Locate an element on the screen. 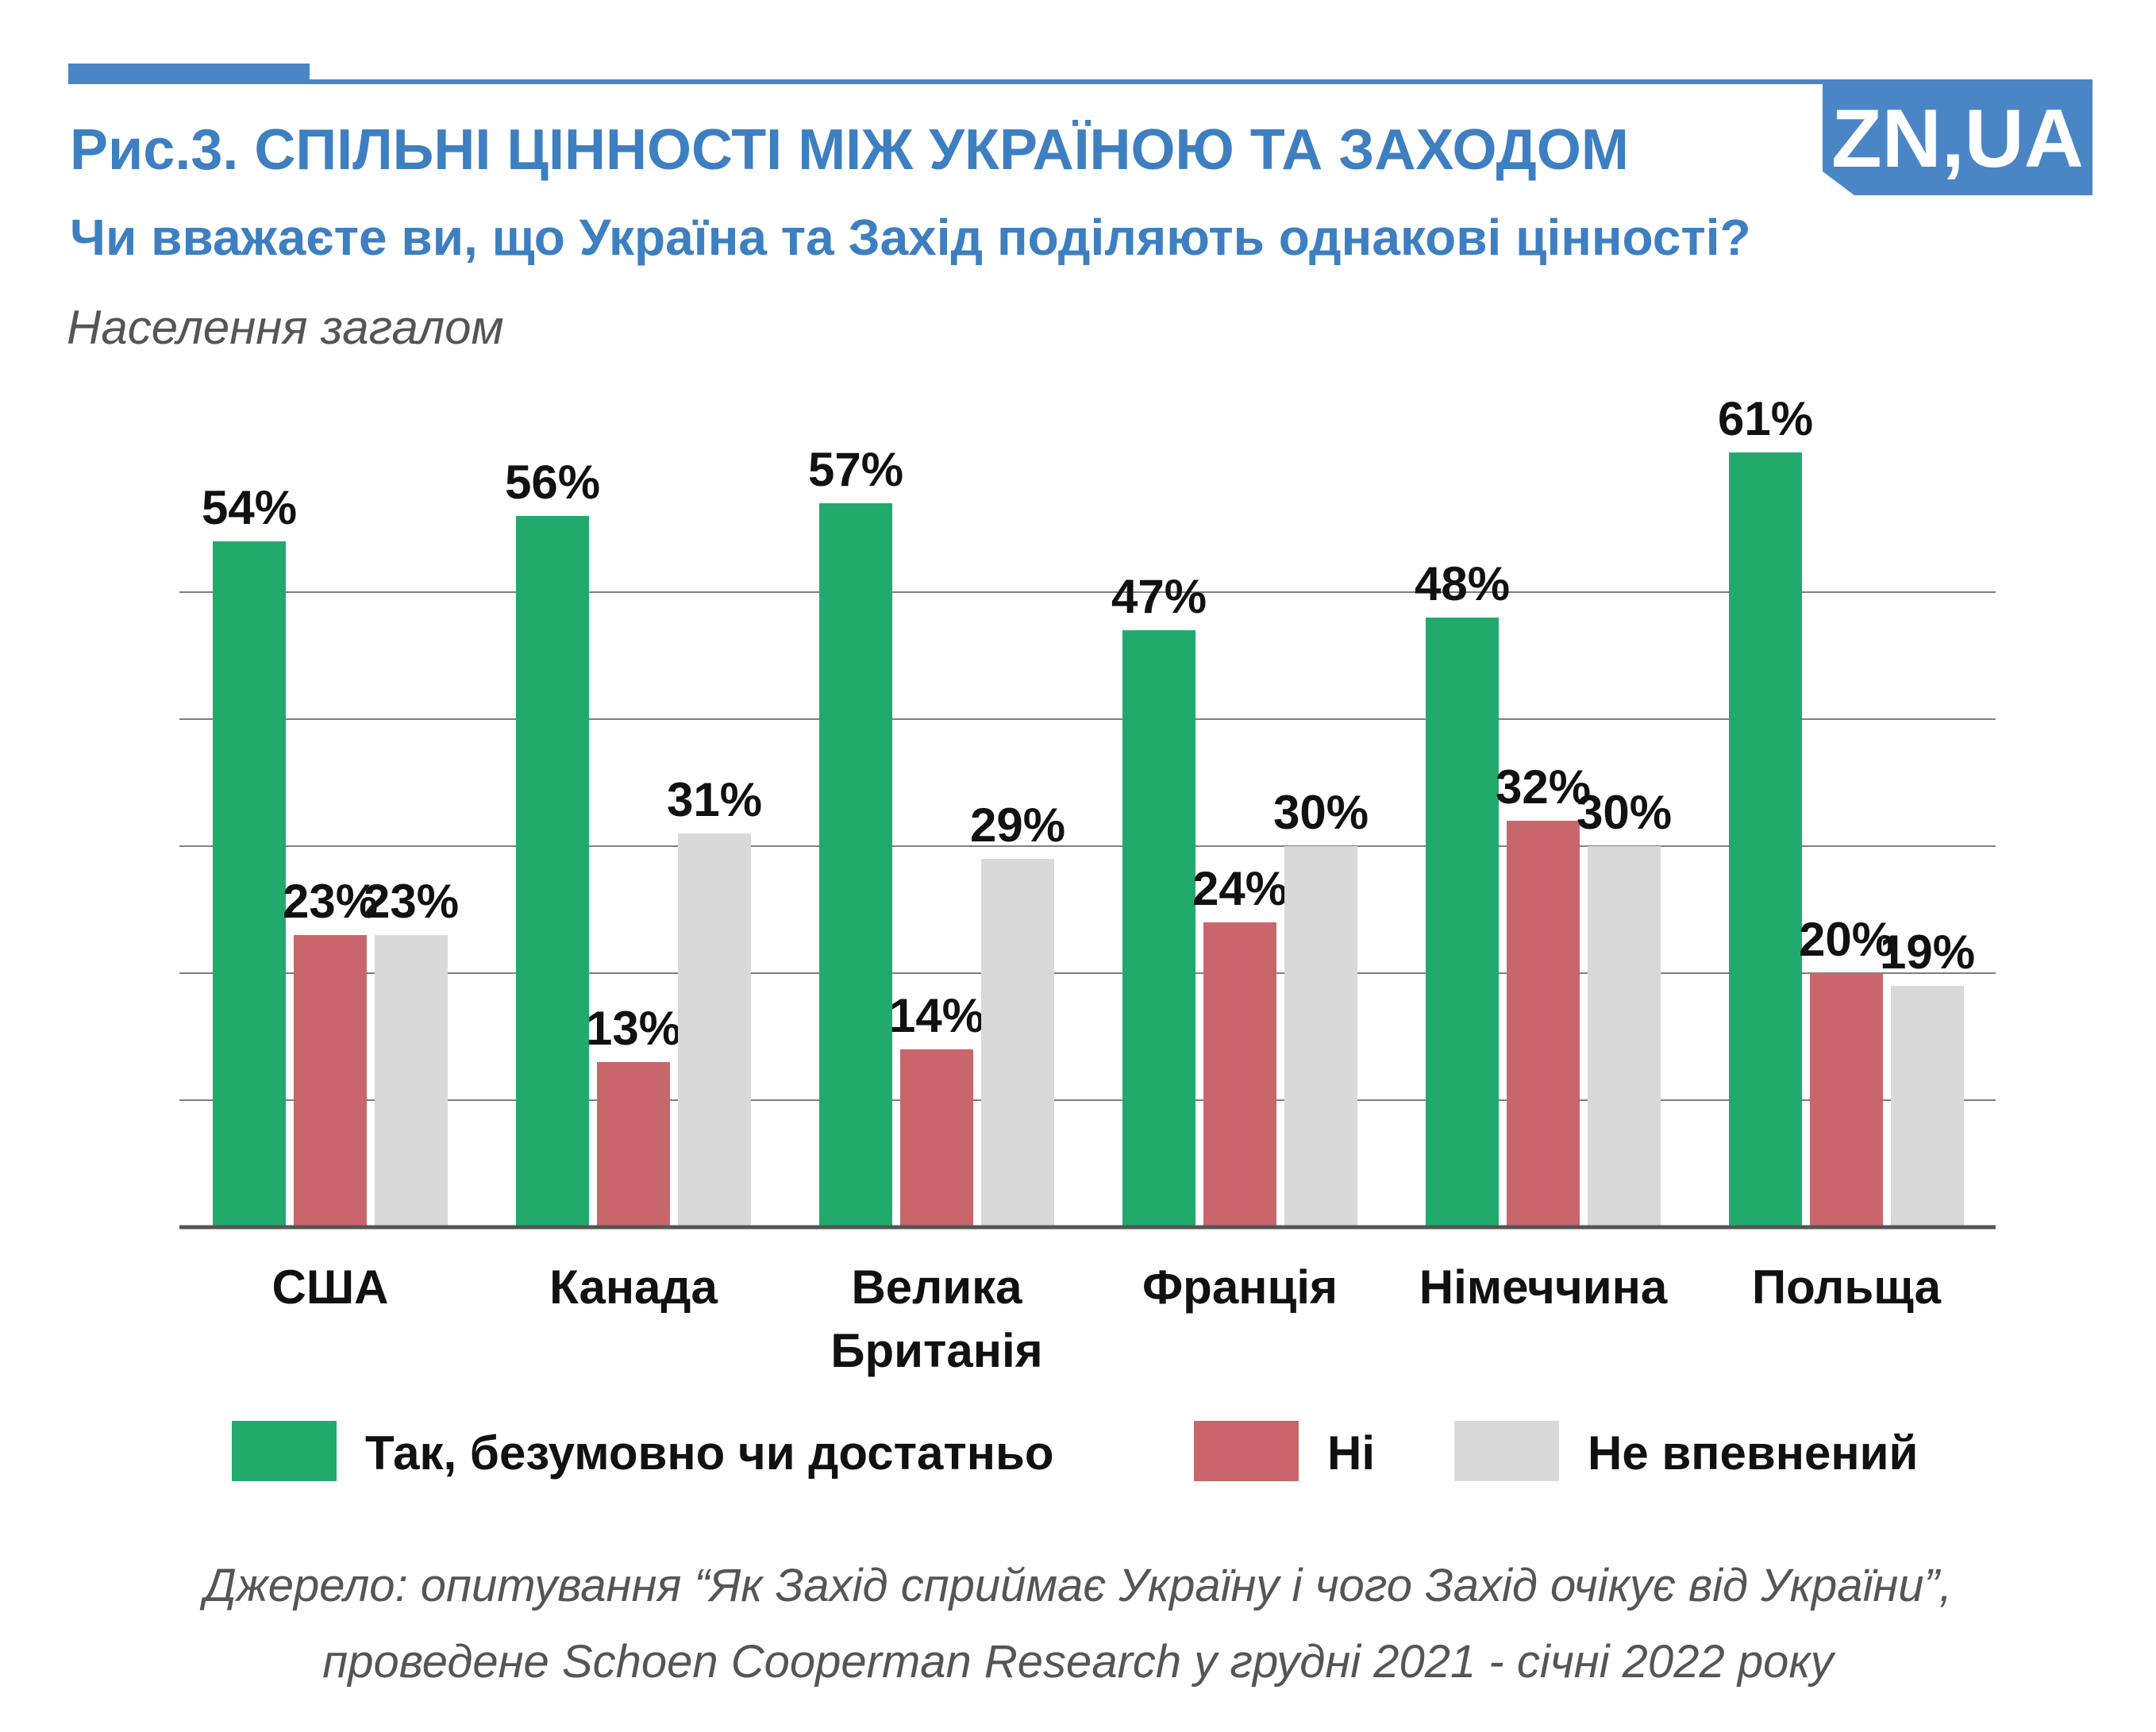 The height and width of the screenshot is (1732, 2156). legend-label-yes: Так, безумовно чи достатньо is located at coordinates (709, 1453).